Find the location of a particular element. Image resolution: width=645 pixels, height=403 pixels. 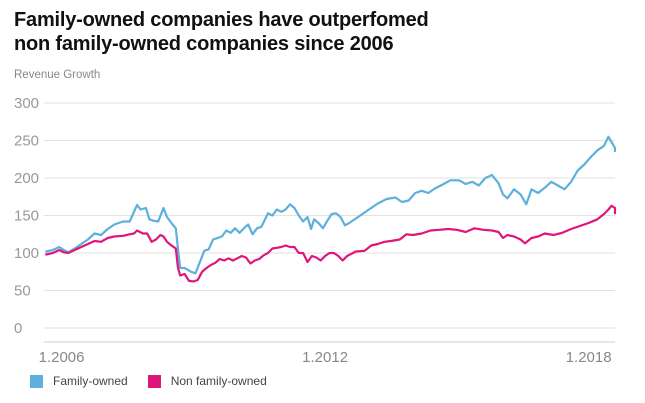

y-tick-label-150: 150 is located at coordinates (26, 216).